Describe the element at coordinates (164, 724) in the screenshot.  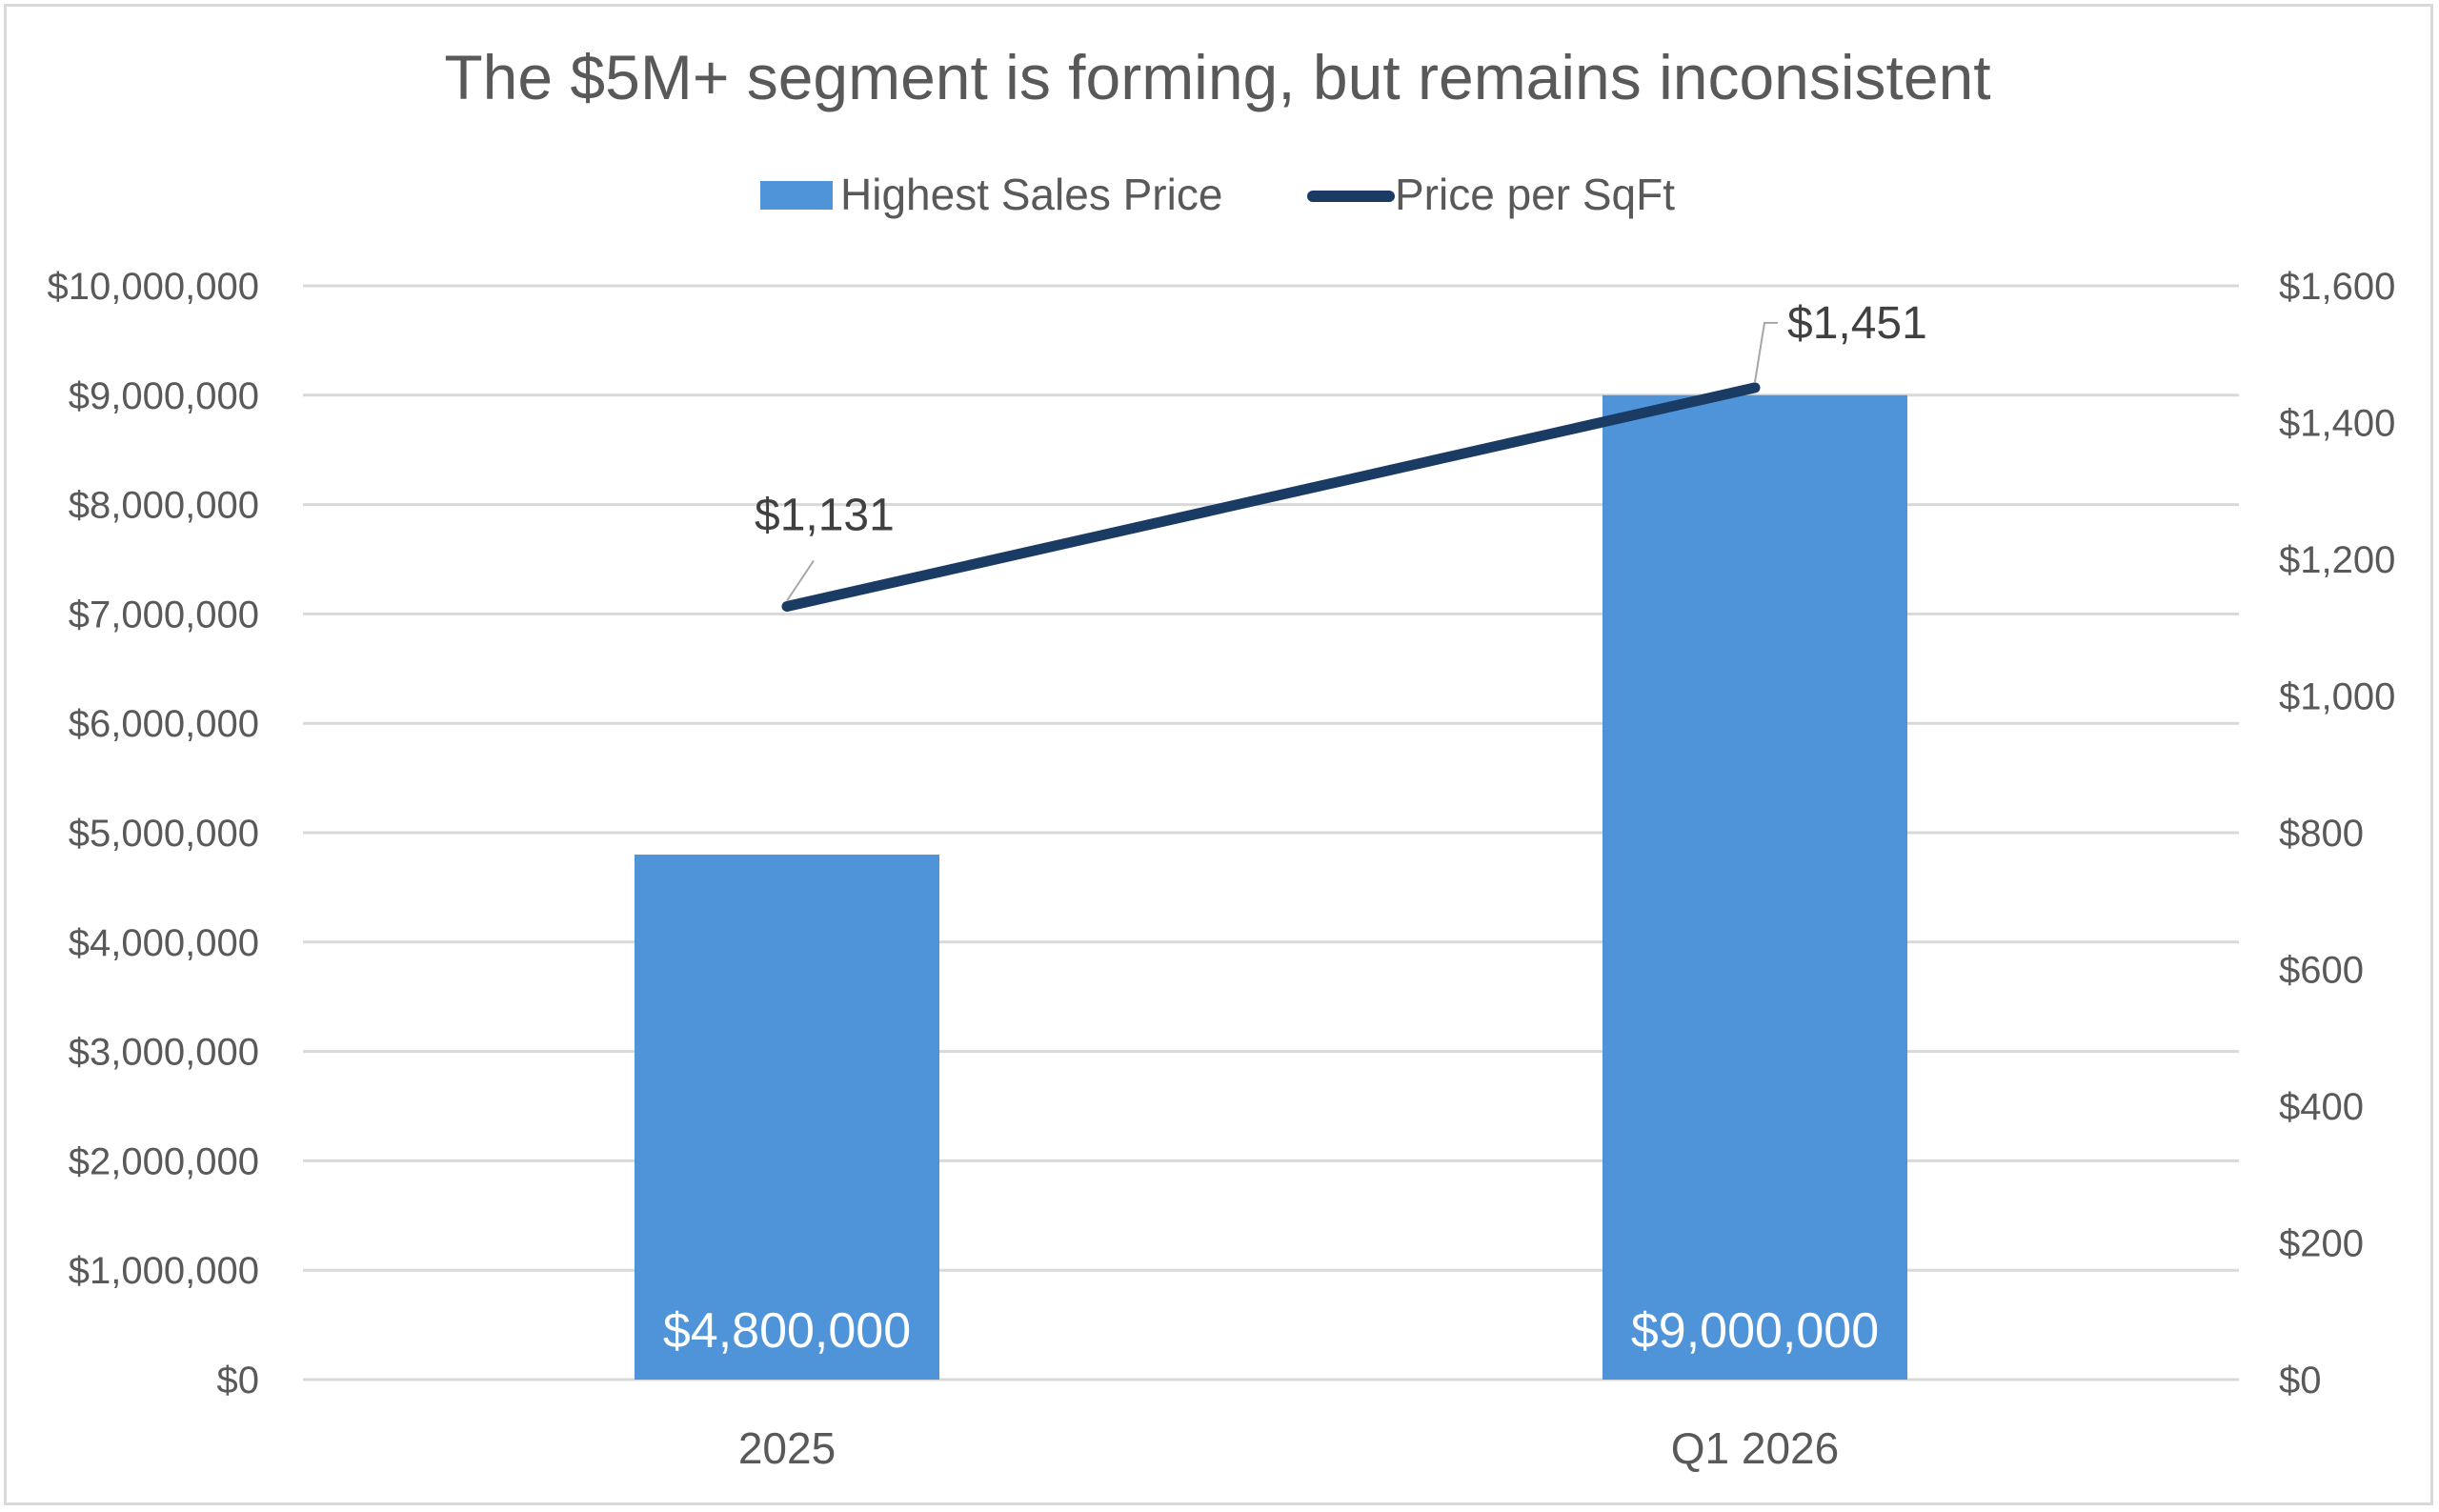
I see `left-tick-label: $6,000,000` at that location.